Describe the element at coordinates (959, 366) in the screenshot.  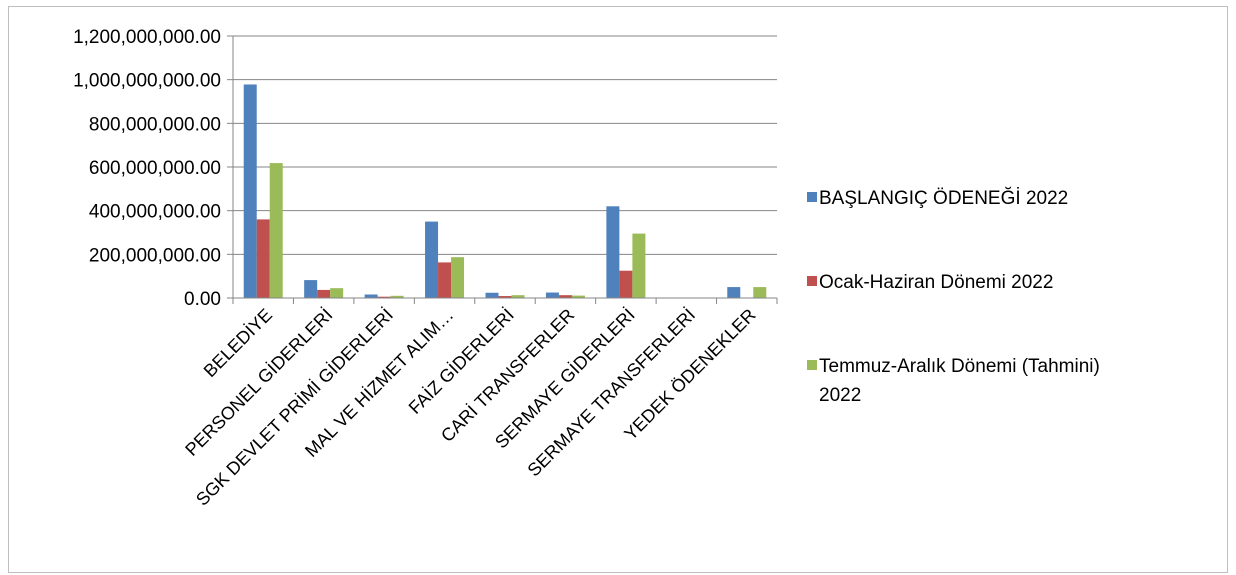
I see `legend-label: Temmuz-Aralık Dönemi (Tahmini)` at that location.